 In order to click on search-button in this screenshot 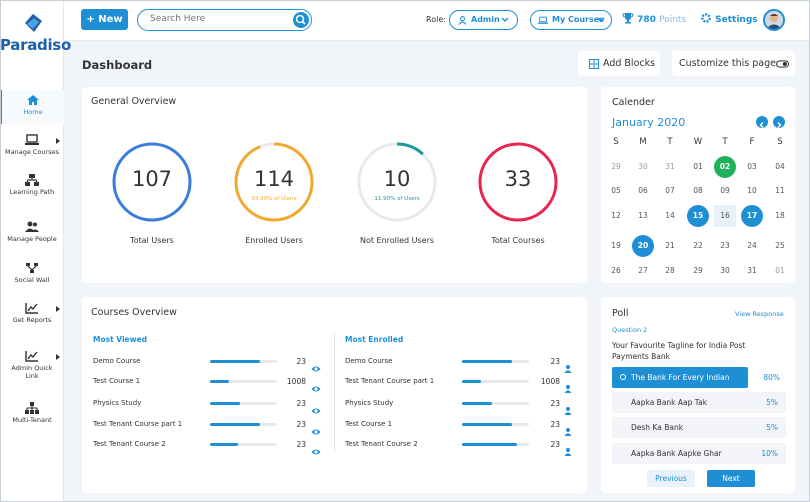, I will do `click(301, 20)`.